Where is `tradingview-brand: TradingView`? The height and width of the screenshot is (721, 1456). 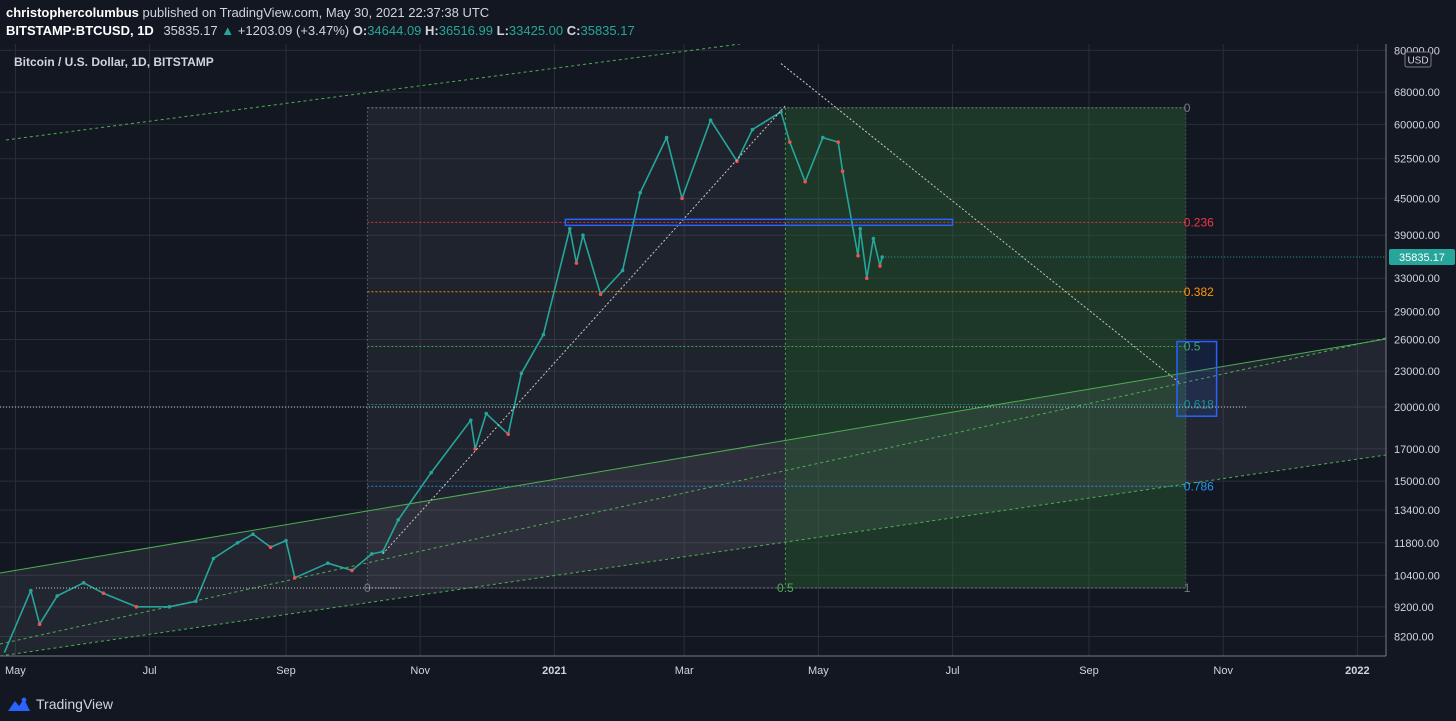 tradingview-brand: TradingView is located at coordinates (60, 704).